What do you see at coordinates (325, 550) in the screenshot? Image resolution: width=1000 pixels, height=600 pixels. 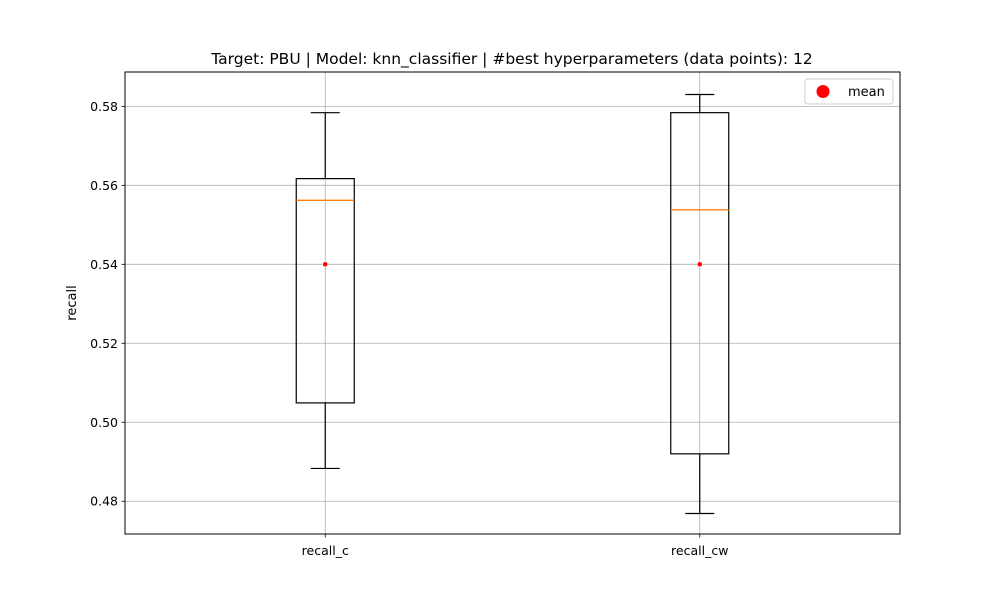 I see `x-tick-label: recall_c` at bounding box center [325, 550].